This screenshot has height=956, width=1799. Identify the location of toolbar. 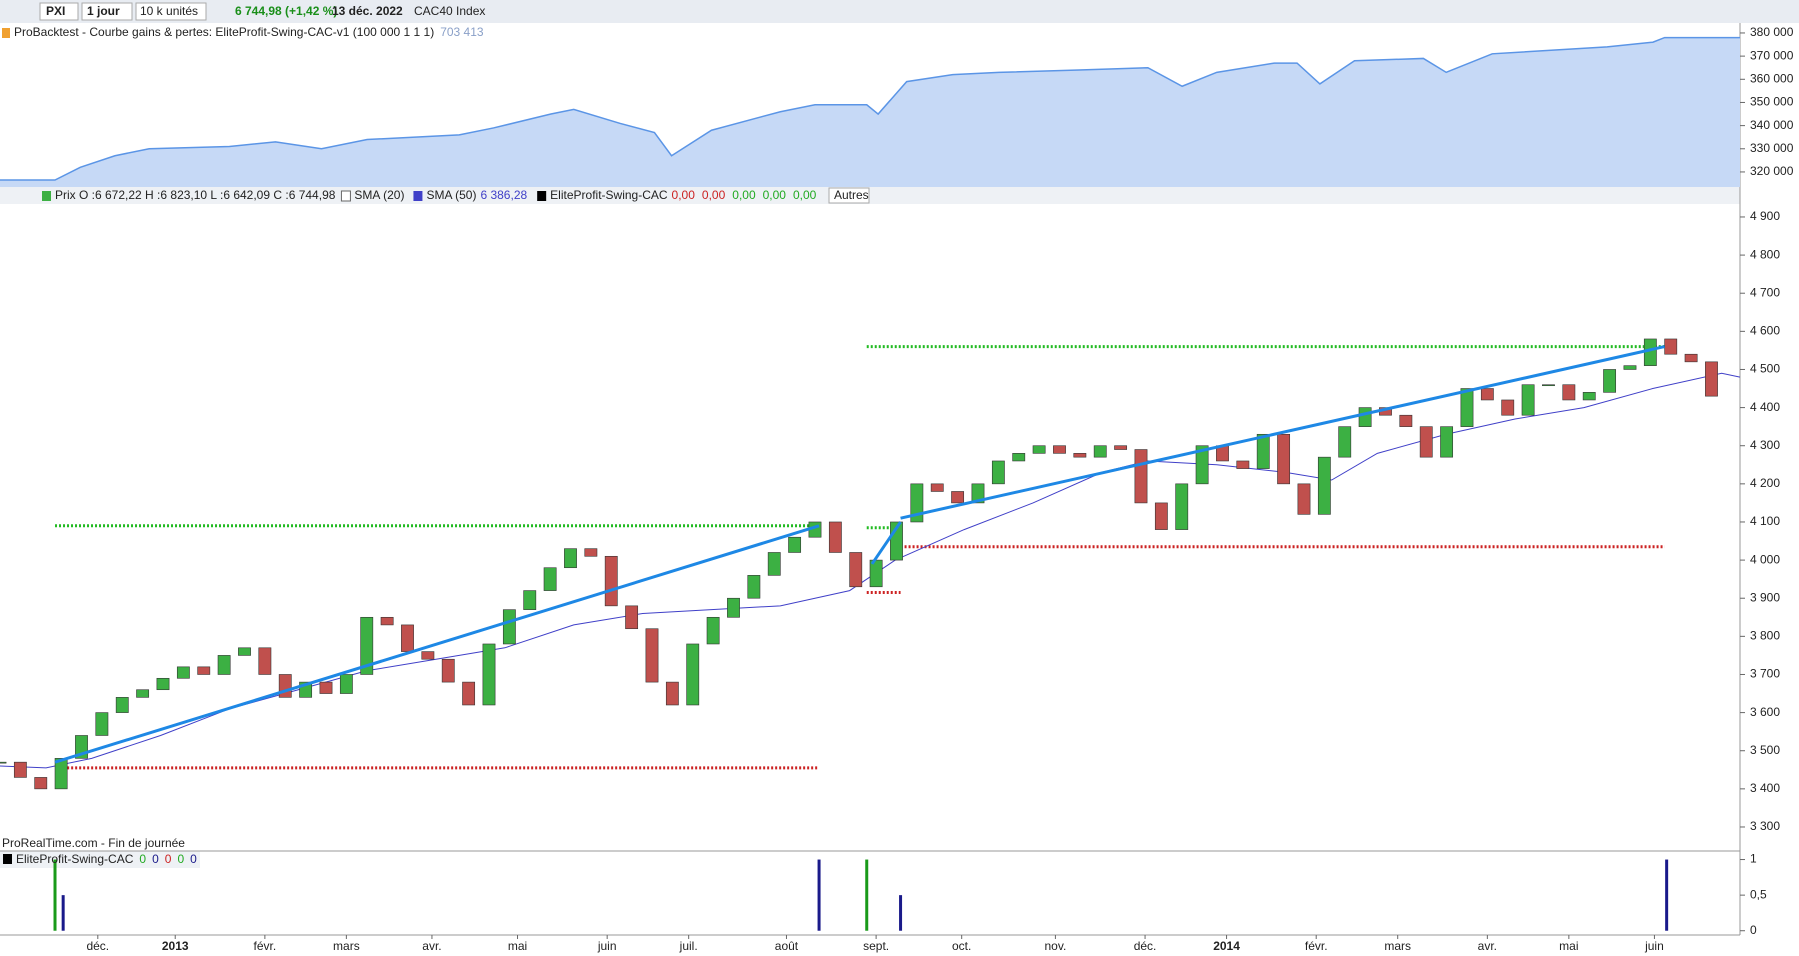
(899, 11).